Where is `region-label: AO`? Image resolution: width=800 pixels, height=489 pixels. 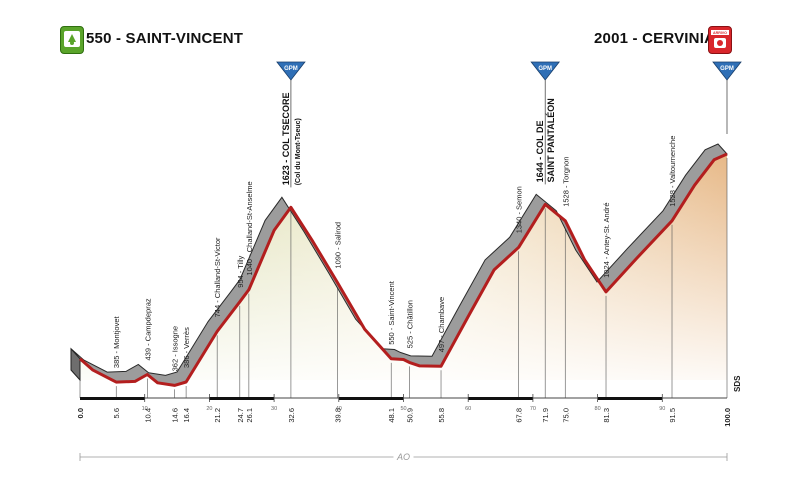
region-label: AO is located at coordinates (403, 457).